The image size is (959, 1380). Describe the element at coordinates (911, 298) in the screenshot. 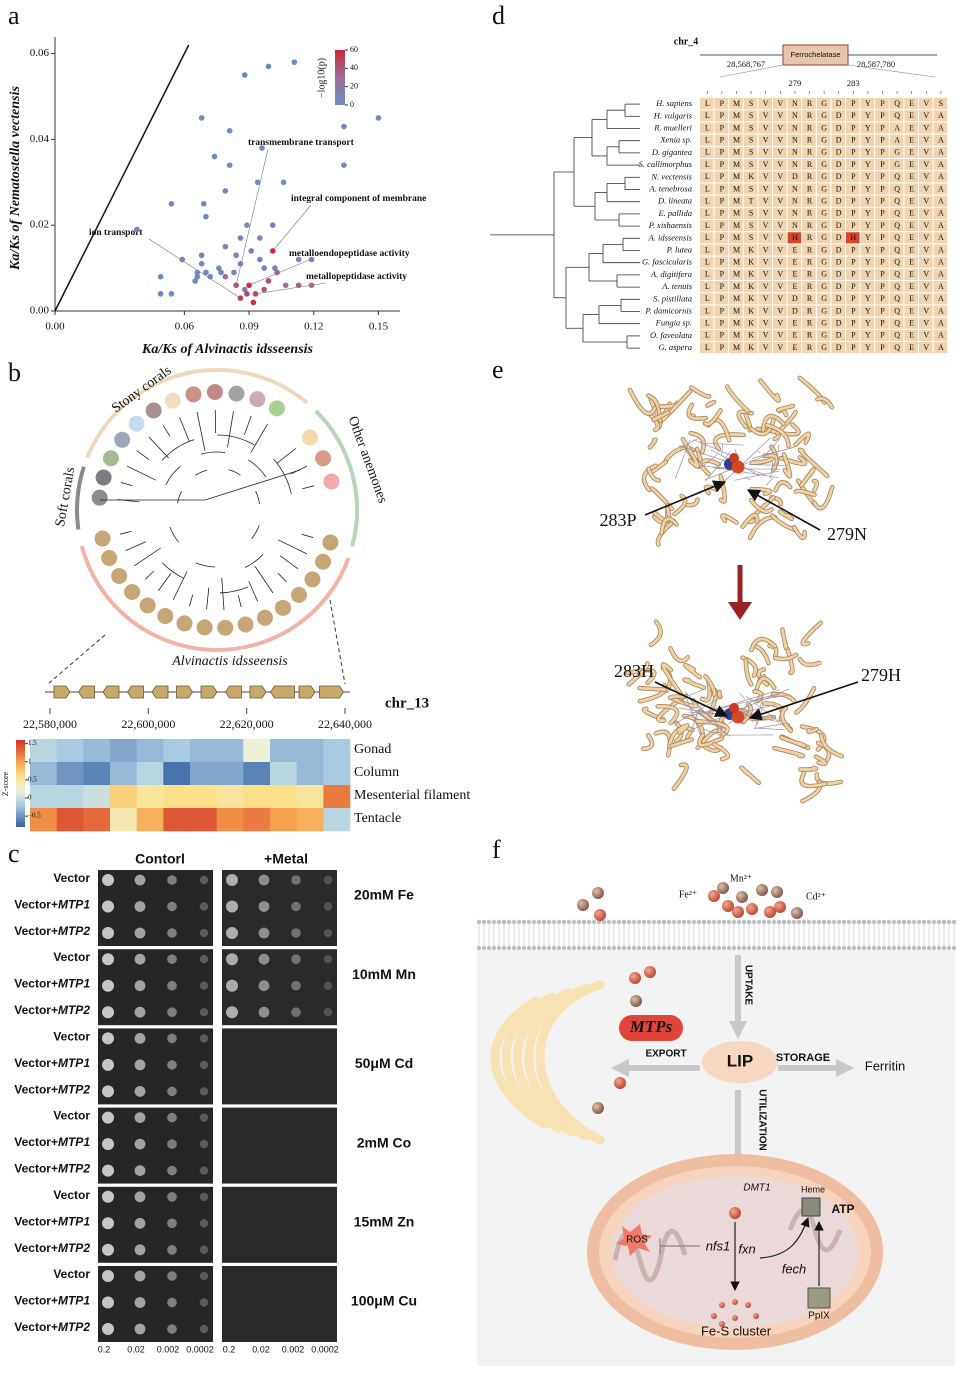

I see `residue: E` at that location.